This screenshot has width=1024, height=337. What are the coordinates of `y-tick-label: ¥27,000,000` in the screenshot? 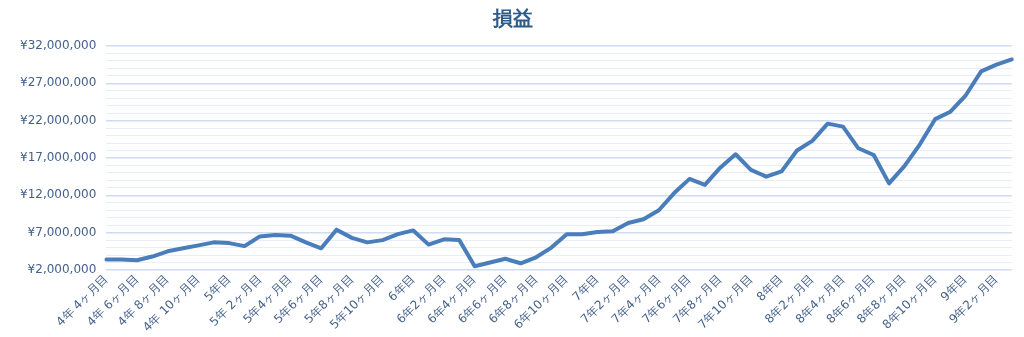 It's located at (58, 82).